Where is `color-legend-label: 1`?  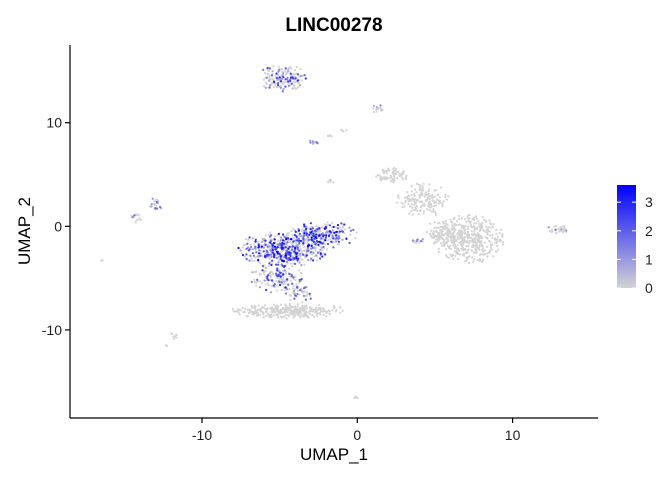
color-legend-label: 1 is located at coordinates (649, 259).